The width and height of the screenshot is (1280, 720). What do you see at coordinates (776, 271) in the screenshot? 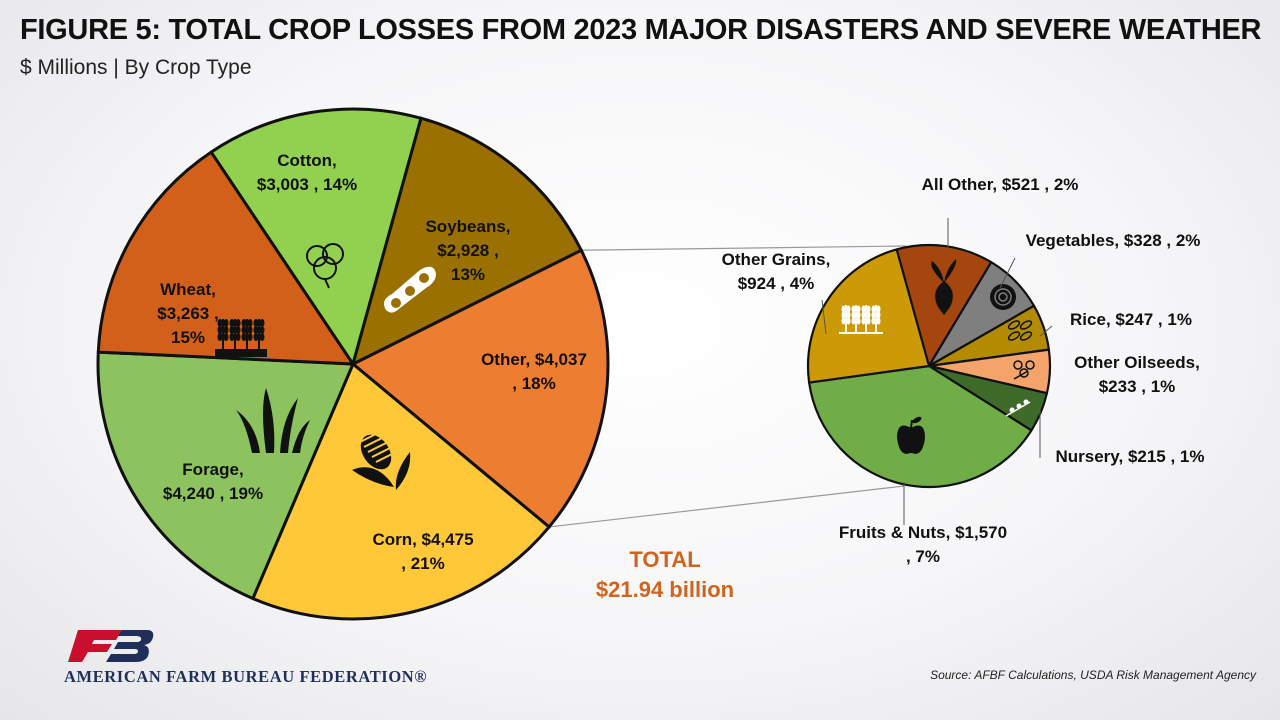
I see `other-breakdown-label-other-grains: Other Grains, $924 , 4%` at bounding box center [776, 271].